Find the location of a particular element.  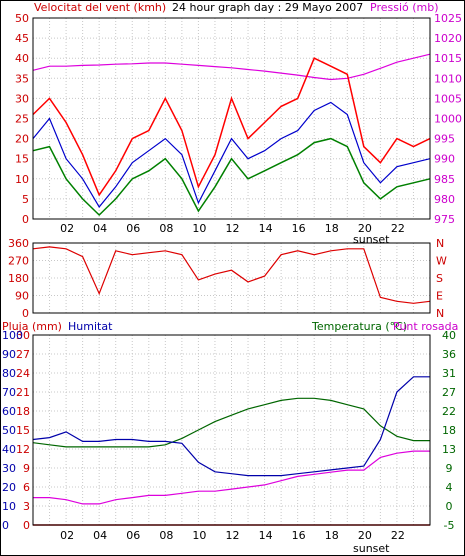

rain-y-tick-label: 9 is located at coordinates (26, 468).